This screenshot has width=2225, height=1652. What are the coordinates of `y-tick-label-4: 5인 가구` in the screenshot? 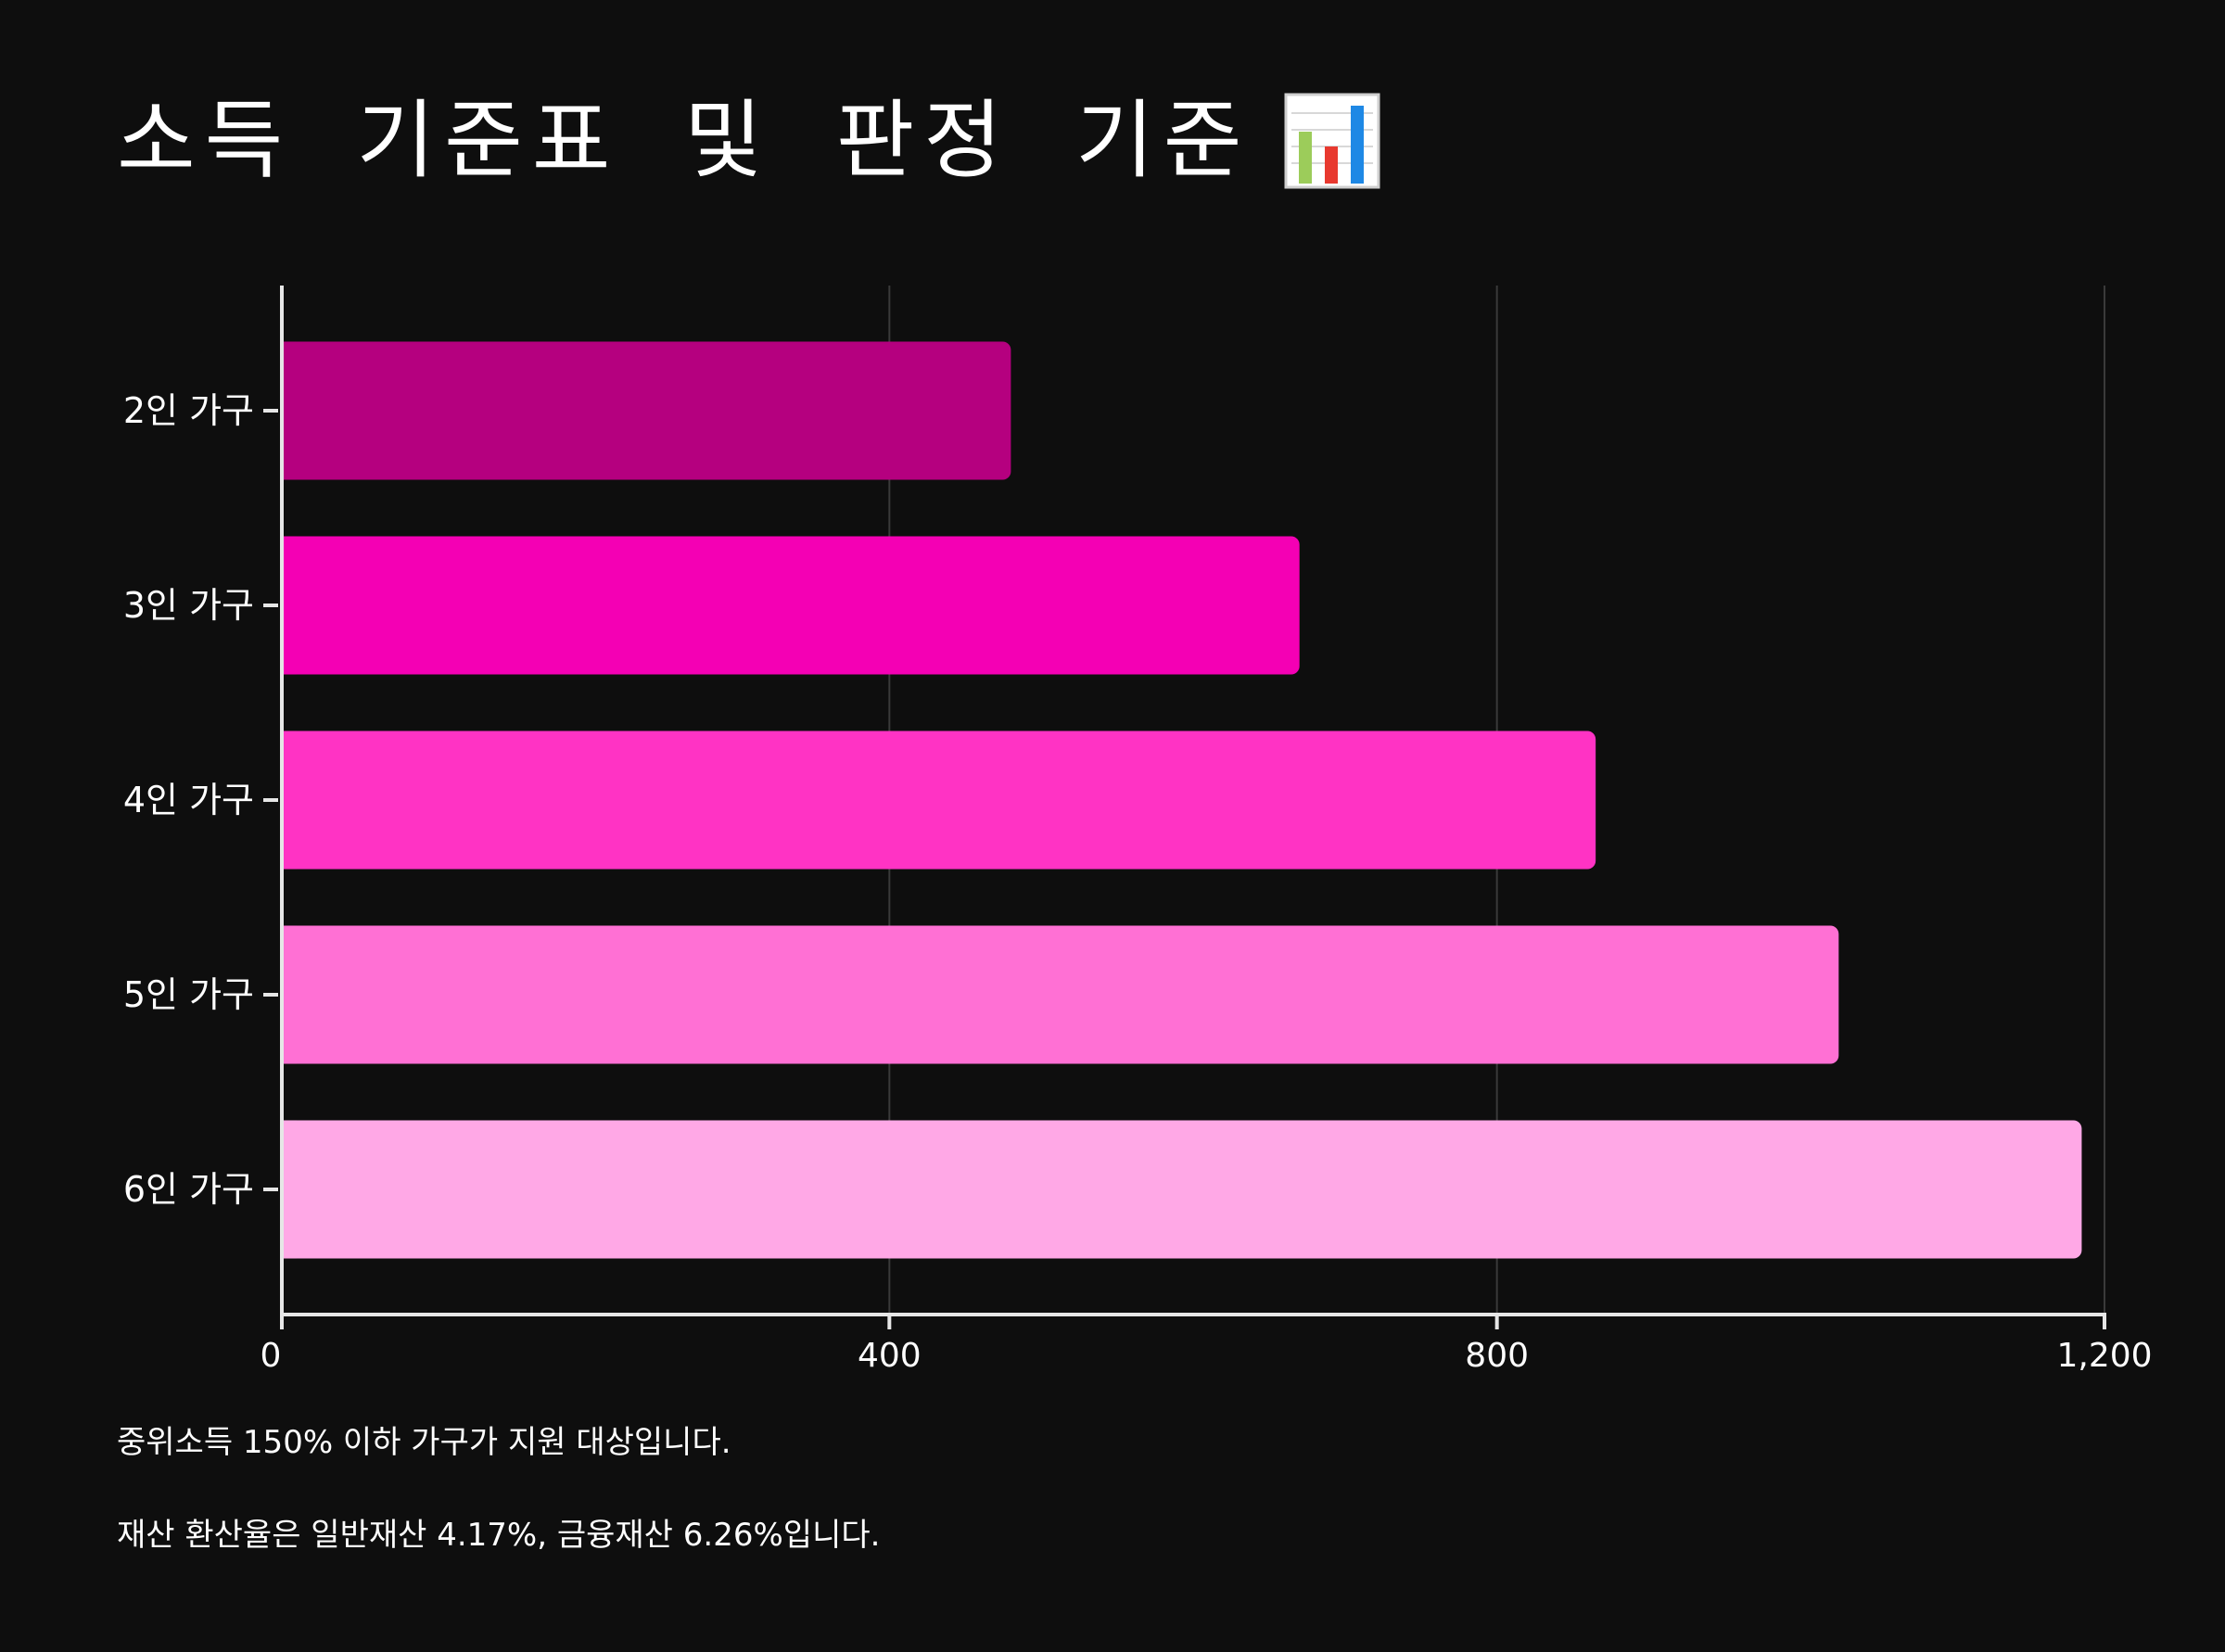 It's located at (188, 994).